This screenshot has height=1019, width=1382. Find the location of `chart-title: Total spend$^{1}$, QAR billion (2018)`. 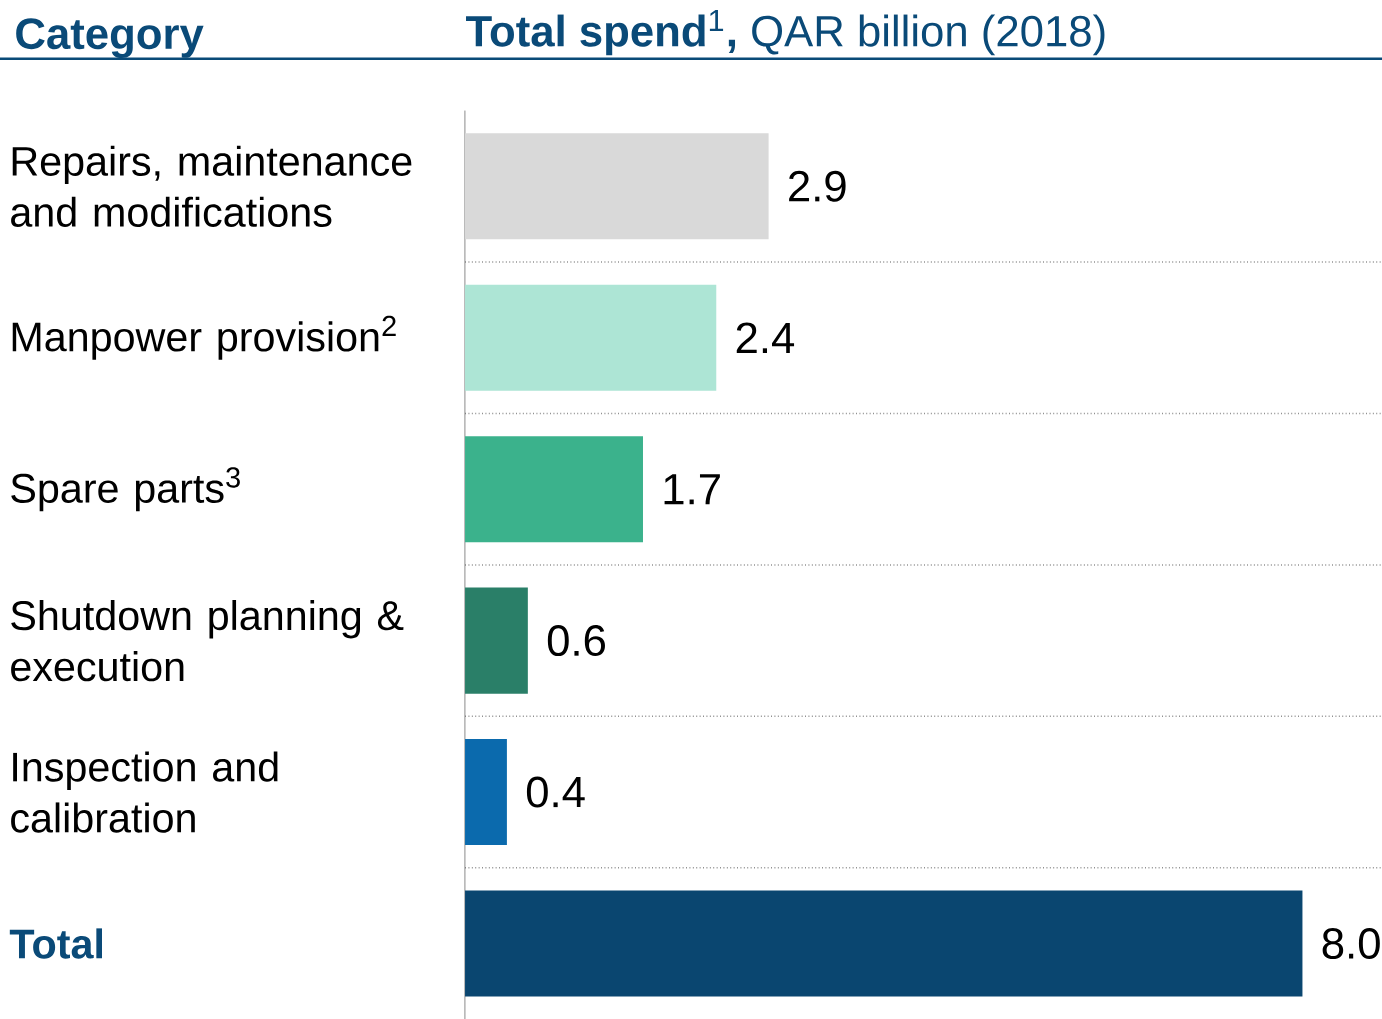

chart-title: Total spend$^{1}$, QAR billion (2018) is located at coordinates (785, 32).